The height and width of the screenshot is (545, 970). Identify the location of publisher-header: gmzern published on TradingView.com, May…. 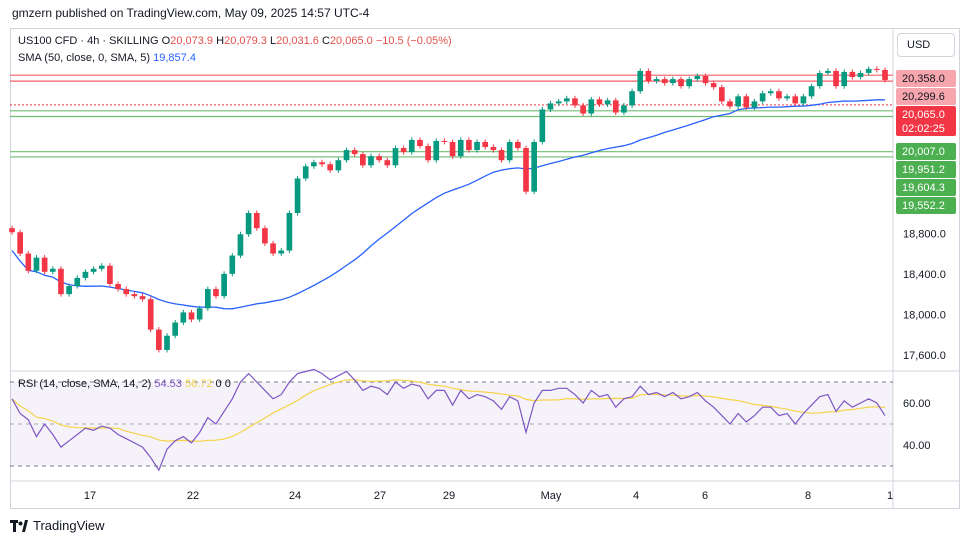
(191, 13).